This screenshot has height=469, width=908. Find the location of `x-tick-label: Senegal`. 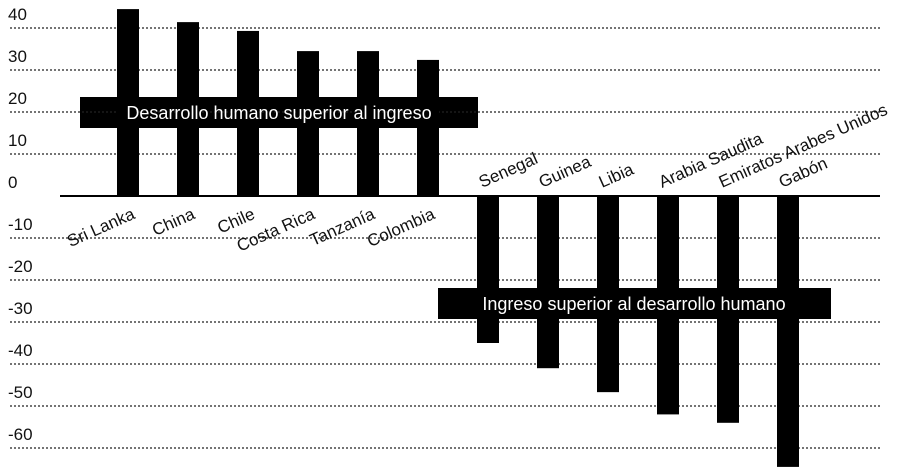

x-tick-label: Senegal is located at coordinates (508, 170).